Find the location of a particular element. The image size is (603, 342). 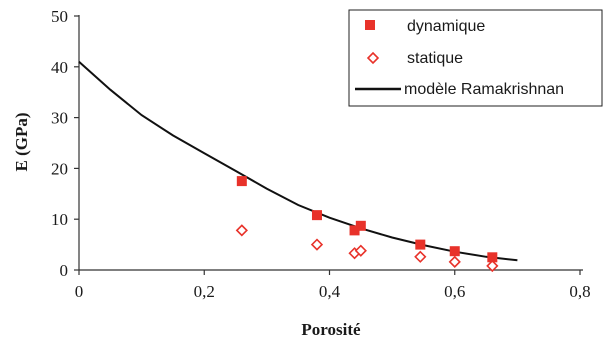

x-tick-label: 0 is located at coordinates (79, 291).